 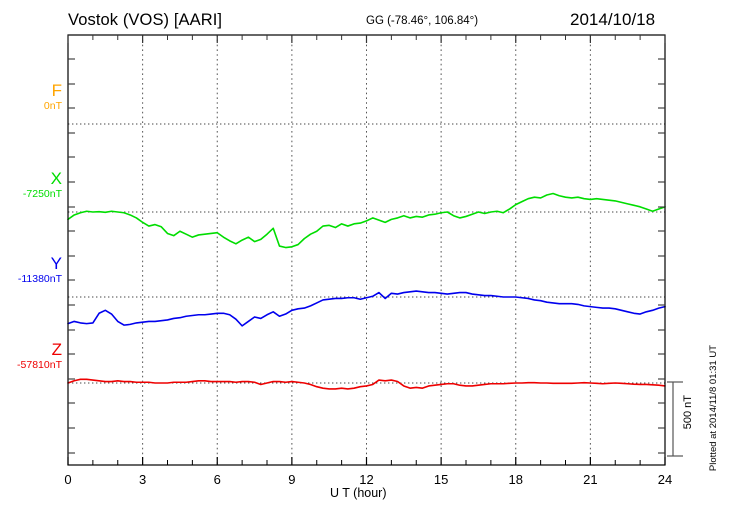 I want to click on component-label-f: F 0nT, so click(x=53, y=97).